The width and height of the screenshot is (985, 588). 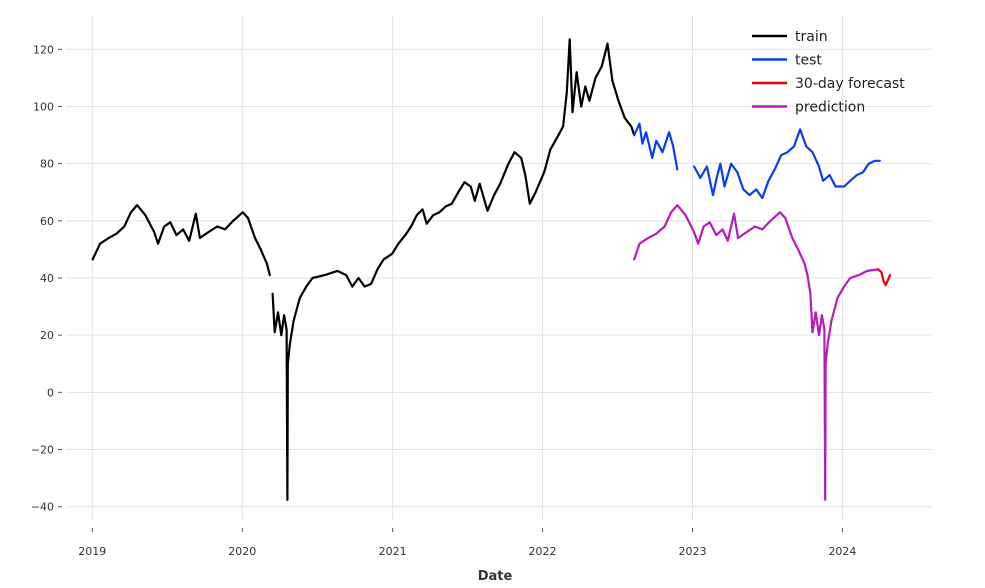 I want to click on y-tick-label: 100, so click(x=43, y=106).